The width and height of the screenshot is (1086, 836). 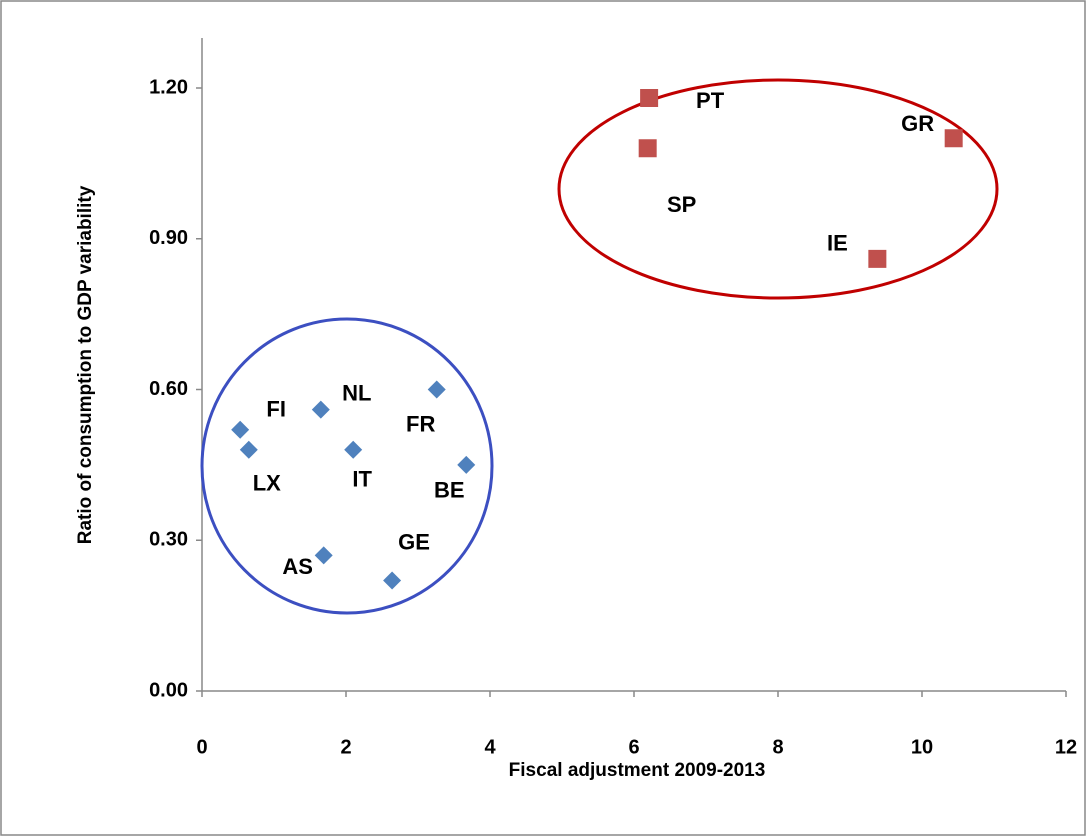 I want to click on point-label: FR, so click(x=420, y=423).